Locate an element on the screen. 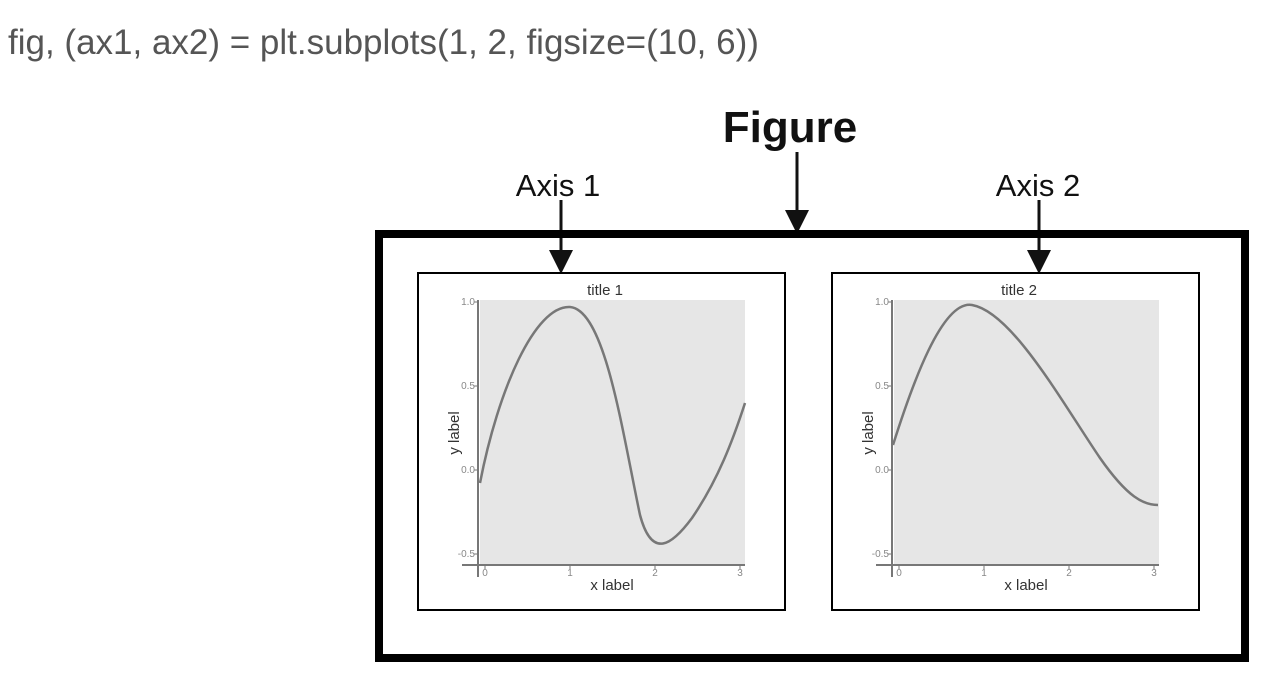  subplot: title 1 x label y label 0 1 2 3 1.0 0.5 0.0 -0.5 is located at coordinates (601, 441).